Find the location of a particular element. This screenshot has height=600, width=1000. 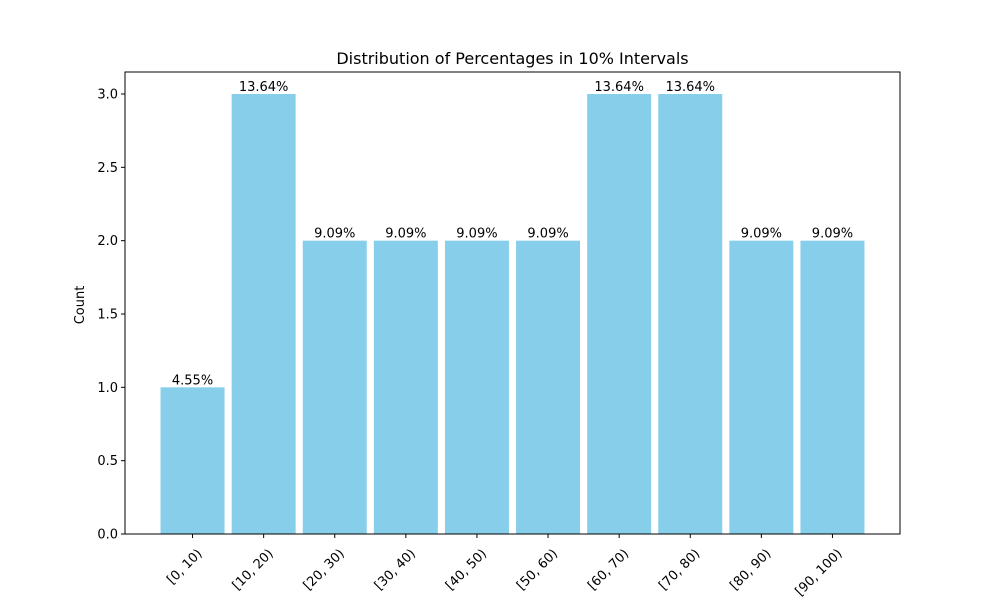

y-axis-label: Count is located at coordinates (80, 305).